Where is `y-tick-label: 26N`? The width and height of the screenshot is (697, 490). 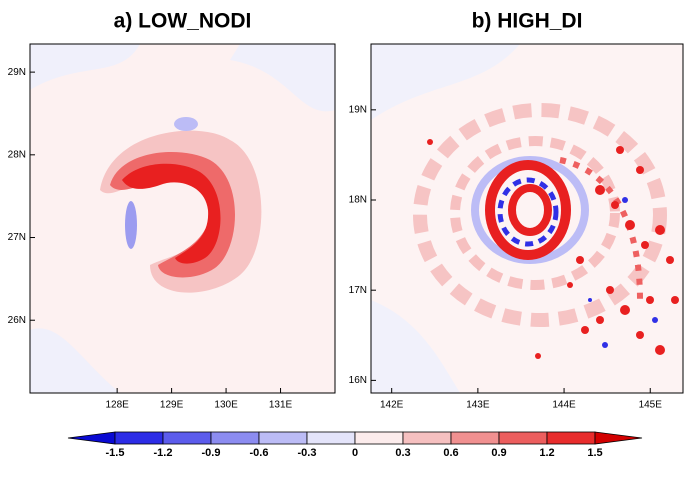 y-tick-label: 26N is located at coordinates (17, 320).